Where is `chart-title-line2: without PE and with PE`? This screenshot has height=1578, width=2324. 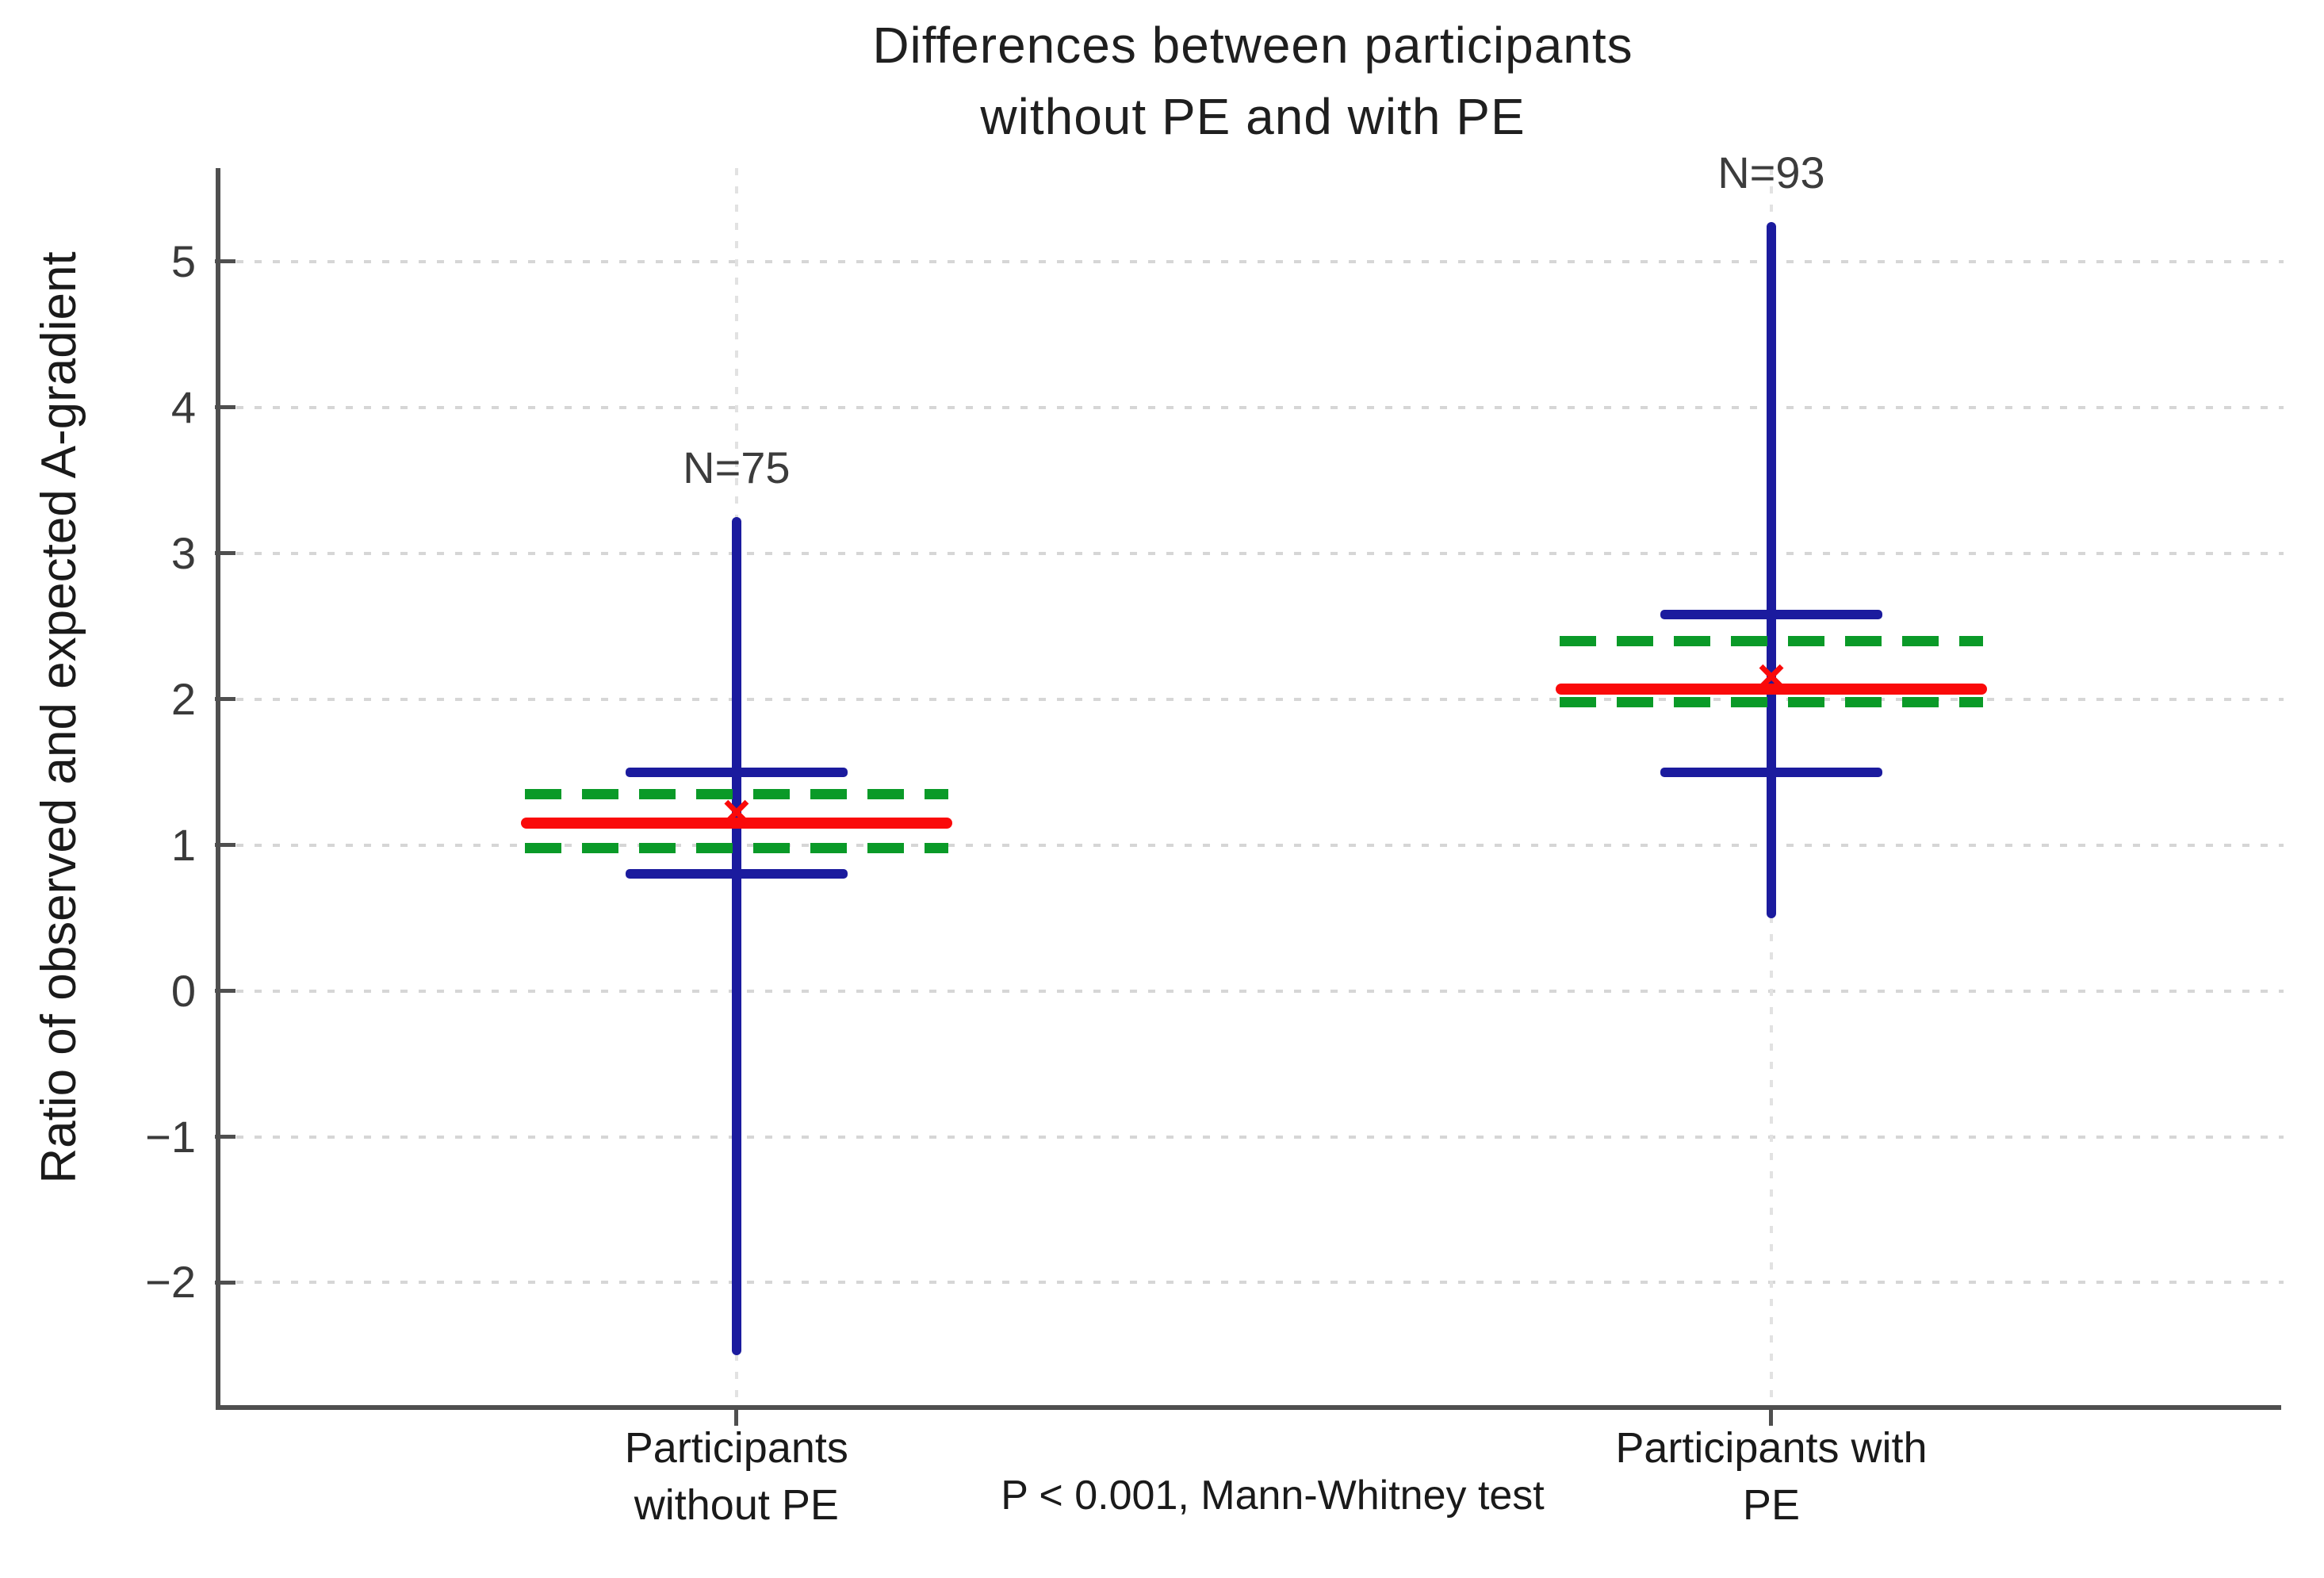
chart-title-line2: without PE and with PE is located at coordinates (1253, 116).